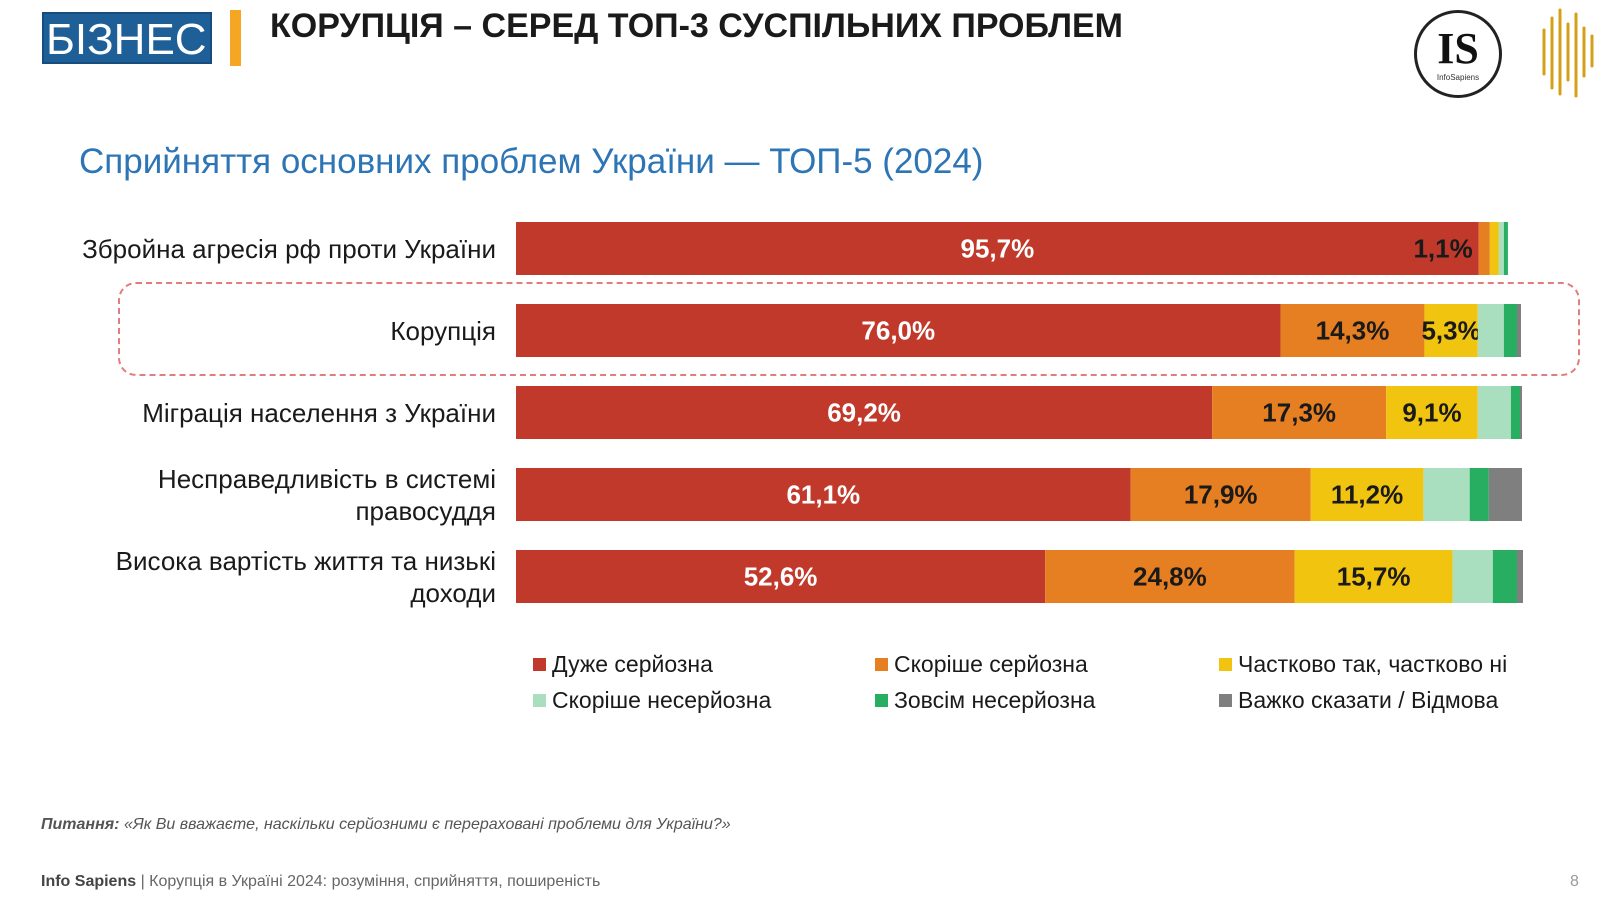 The image size is (1609, 897). I want to click on category-label-line: правосуддя, so click(425, 510).